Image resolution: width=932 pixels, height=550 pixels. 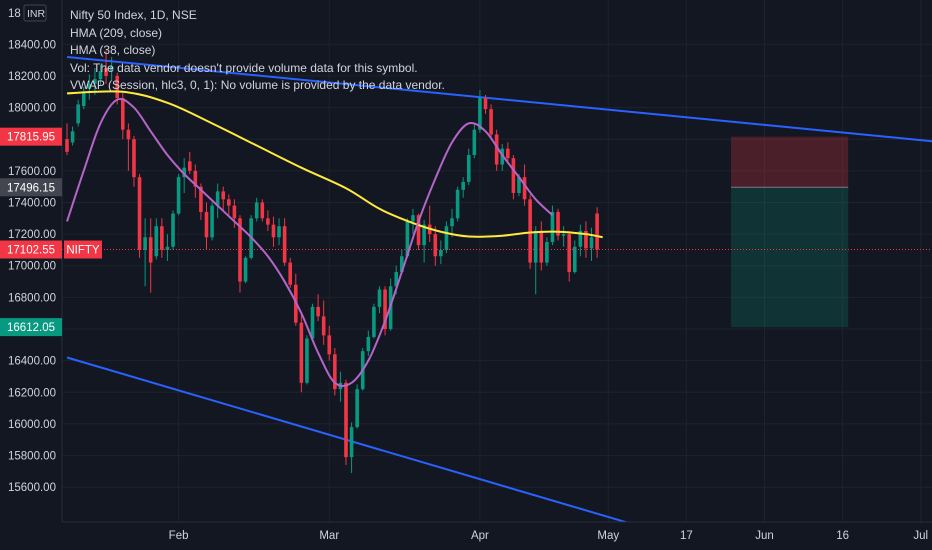 What do you see at coordinates (466, 535) in the screenshot?
I see `time-axis: Feb Mar Apr May 17 Jun 16 Jul` at bounding box center [466, 535].